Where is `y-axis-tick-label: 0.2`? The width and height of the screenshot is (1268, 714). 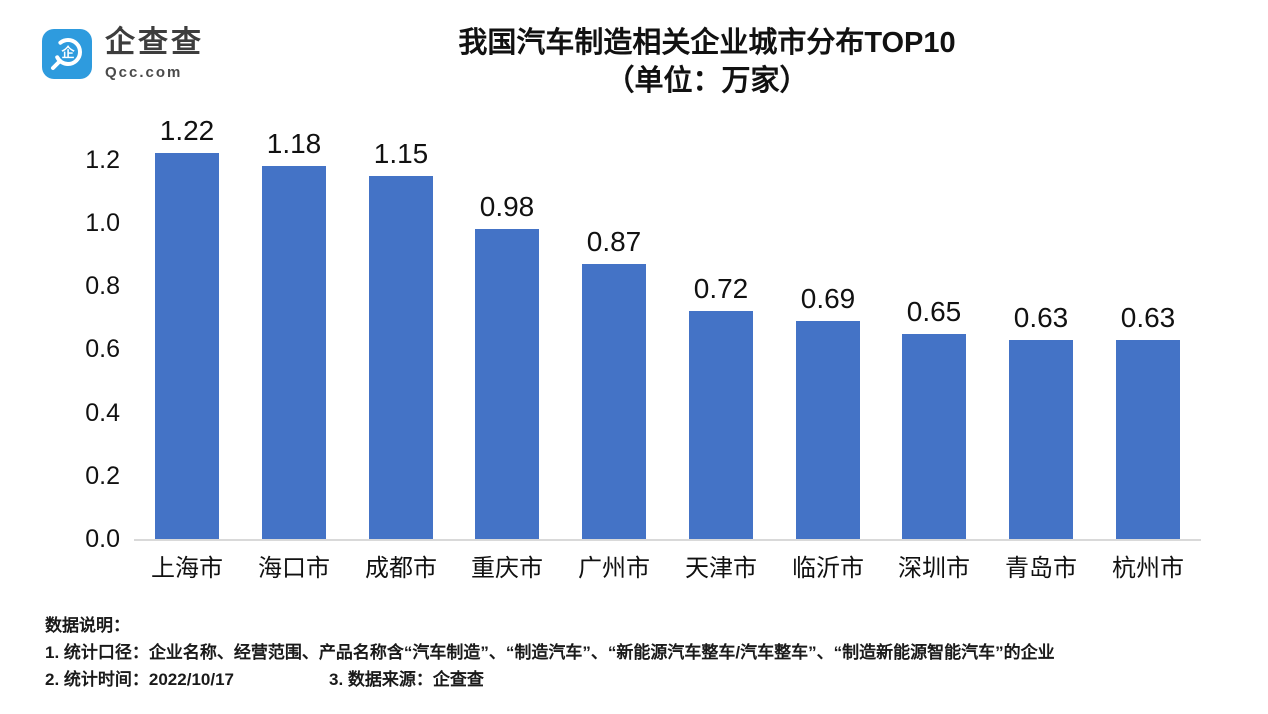
y-axis-tick-label: 0.2 is located at coordinates (102, 475).